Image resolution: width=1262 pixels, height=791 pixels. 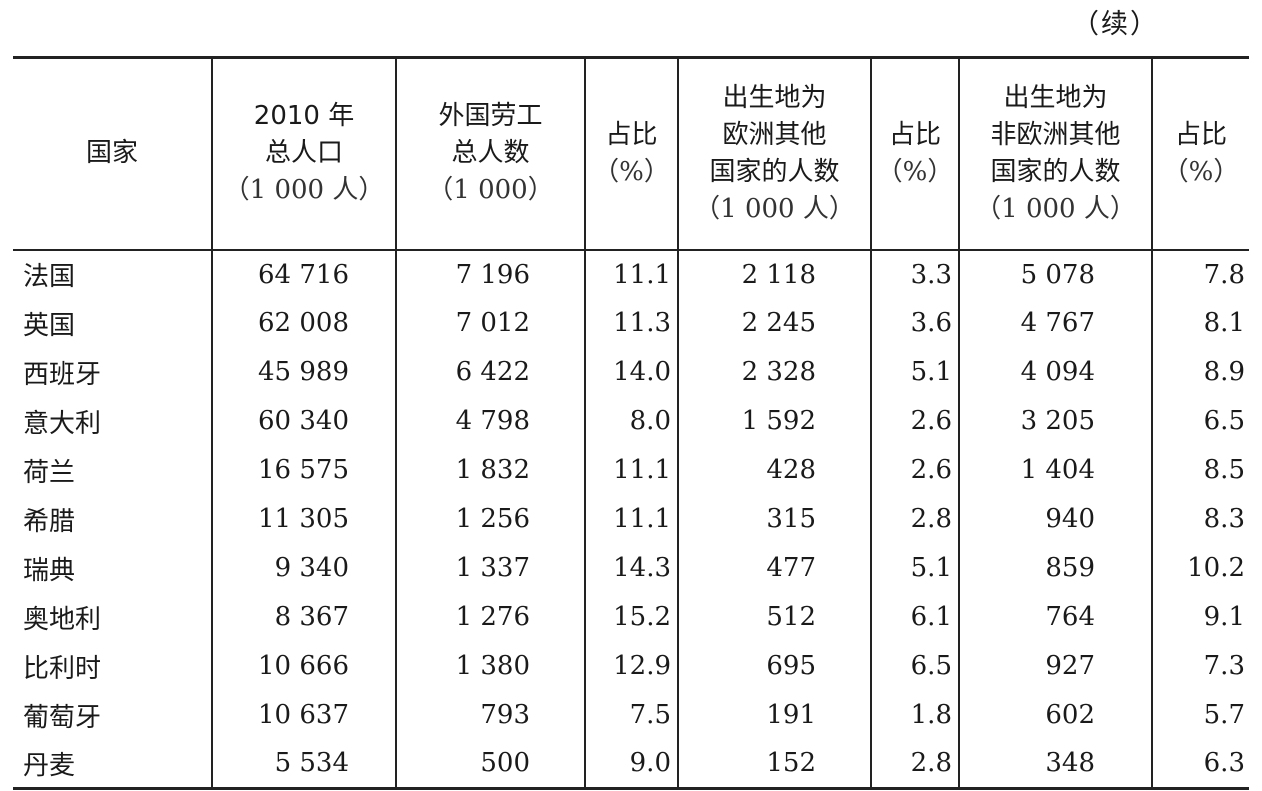 I want to click on continued-label: （续）, so click(x=1115, y=24).